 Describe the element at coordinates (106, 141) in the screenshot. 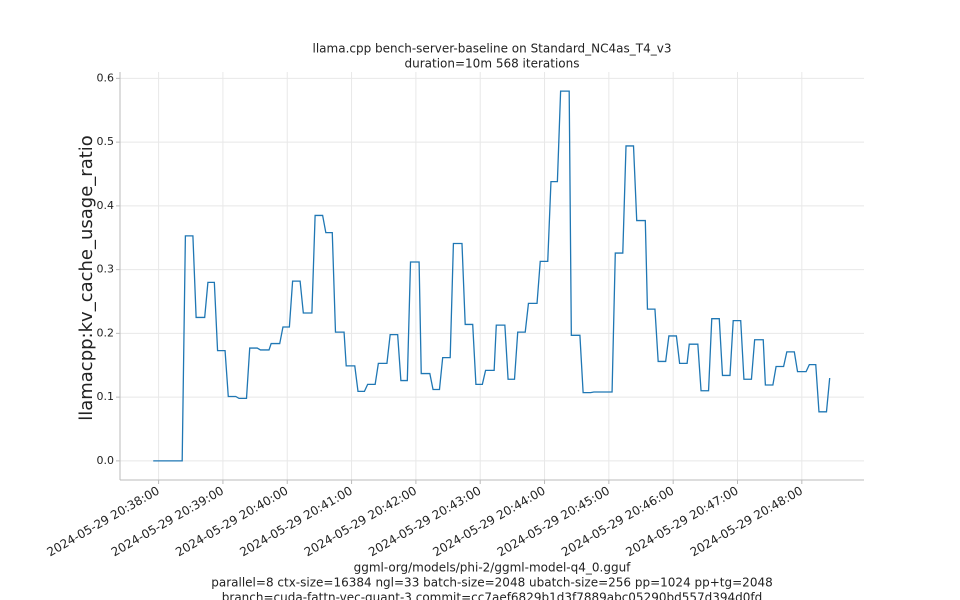

I see `y-tick-label: 0.5` at that location.